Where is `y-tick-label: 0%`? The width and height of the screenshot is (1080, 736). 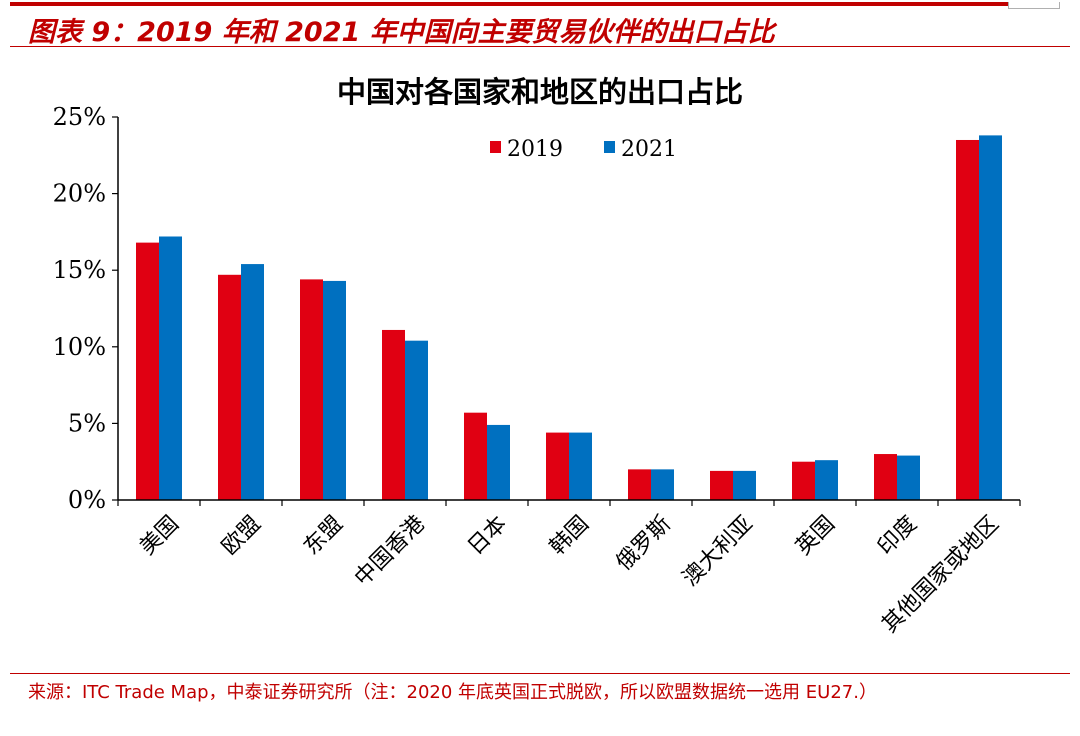 y-tick-label: 0% is located at coordinates (87, 500).